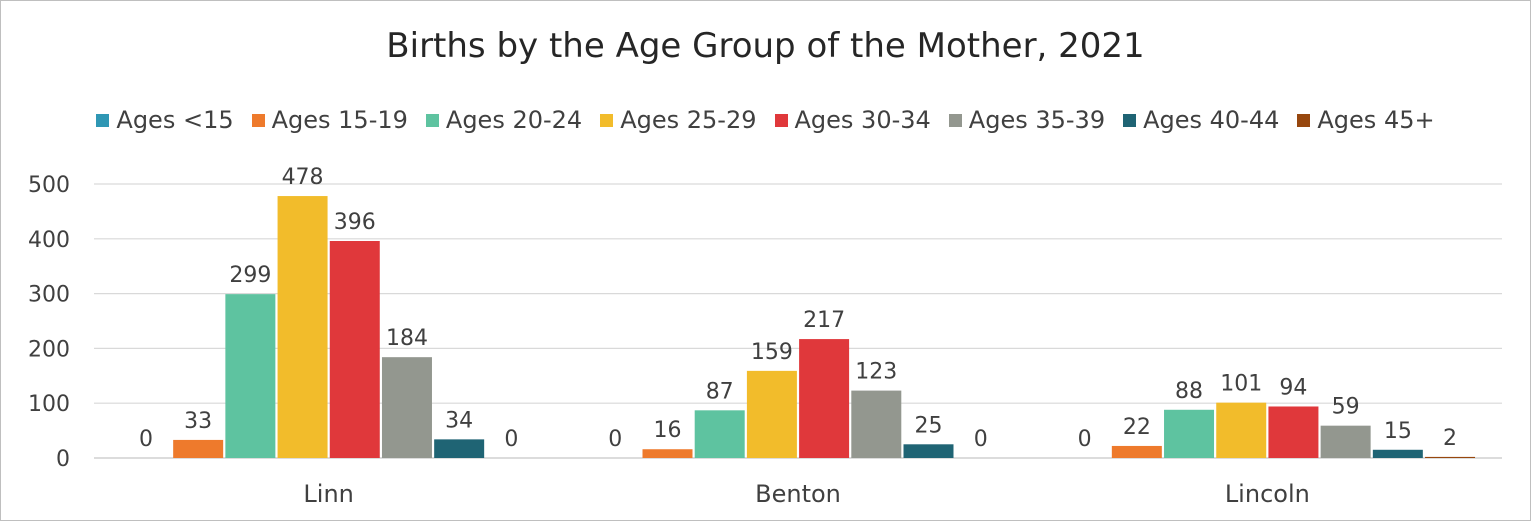  I want to click on data-label: 217, so click(824, 320).